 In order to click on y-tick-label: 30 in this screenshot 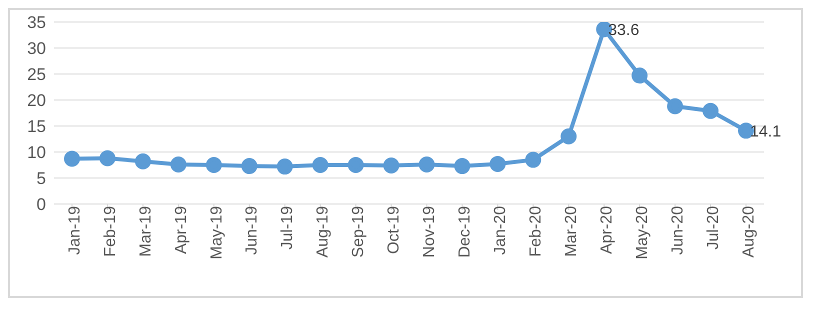, I will do `click(36, 48)`.